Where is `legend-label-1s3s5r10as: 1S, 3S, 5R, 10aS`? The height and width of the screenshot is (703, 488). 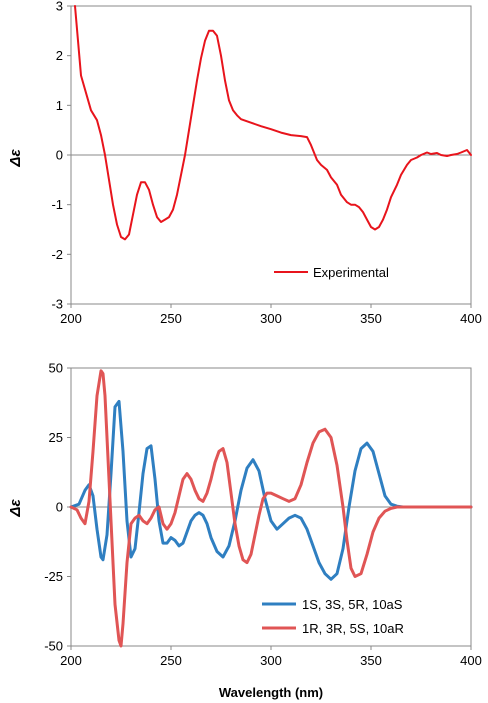
legend-label-1s3s5r10as: 1S, 3S, 5R, 10aS is located at coordinates (352, 604).